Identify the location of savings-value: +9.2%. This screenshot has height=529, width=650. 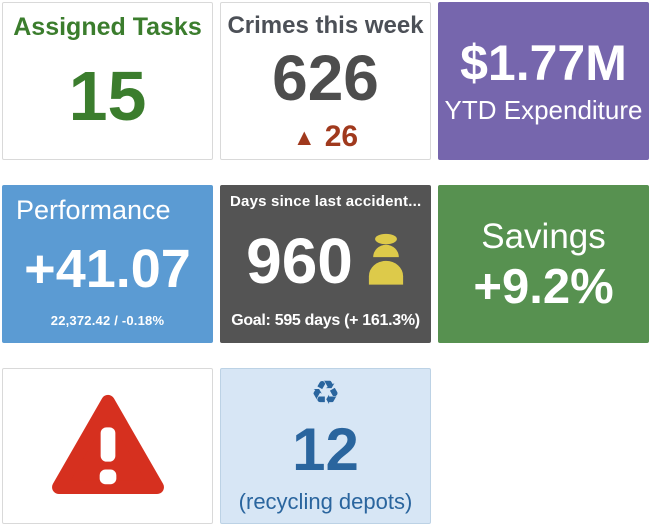
(543, 286).